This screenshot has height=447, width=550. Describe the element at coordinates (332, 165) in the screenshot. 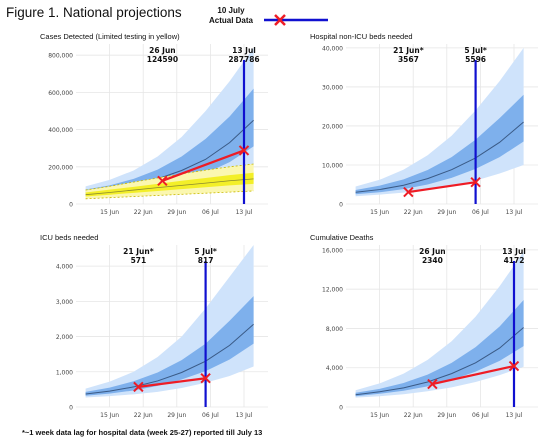

I see `y-tick-label: 10,000` at that location.